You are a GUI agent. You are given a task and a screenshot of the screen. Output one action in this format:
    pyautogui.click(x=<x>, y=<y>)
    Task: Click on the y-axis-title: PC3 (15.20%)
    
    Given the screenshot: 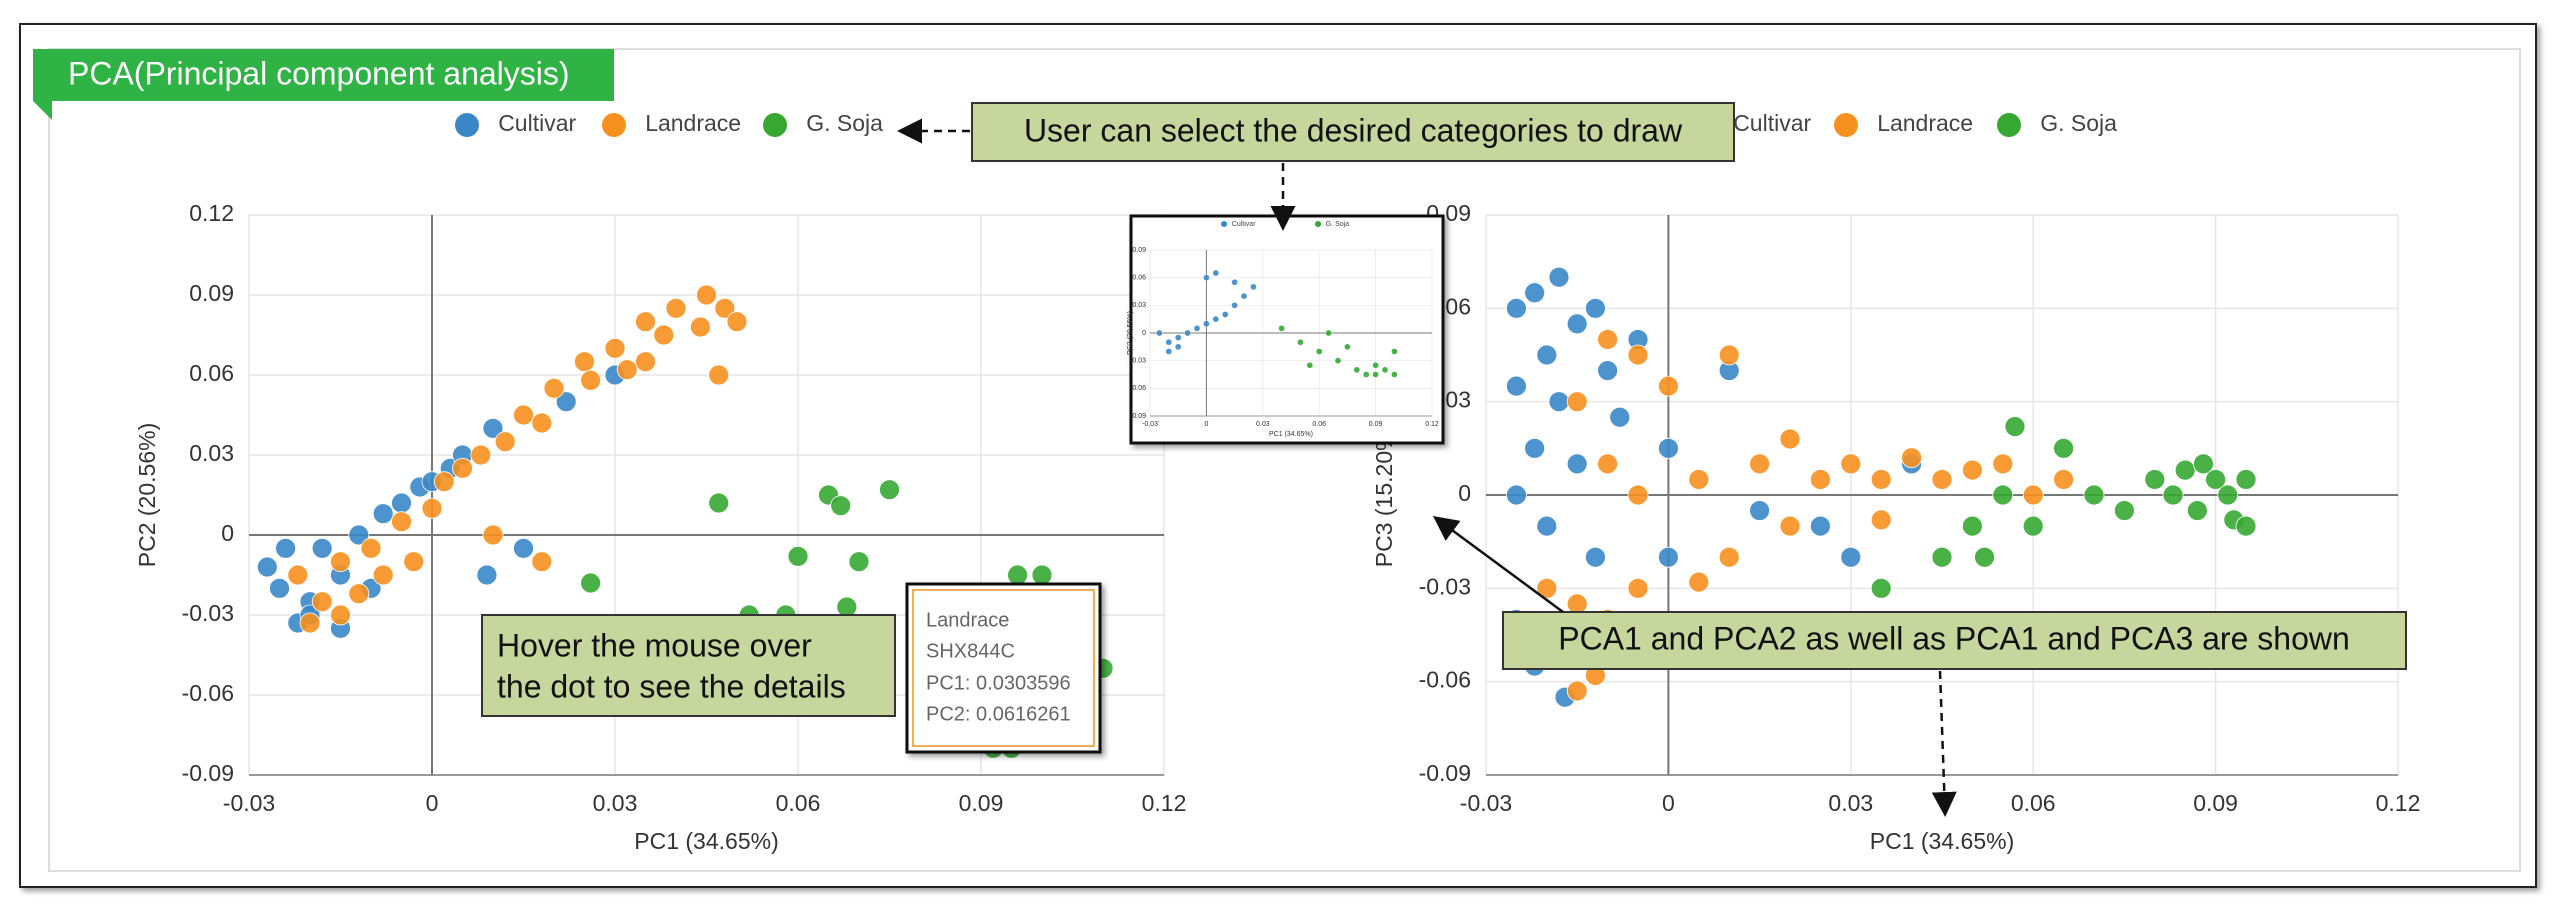 What is the action you would take?
    pyautogui.click(x=1384, y=495)
    